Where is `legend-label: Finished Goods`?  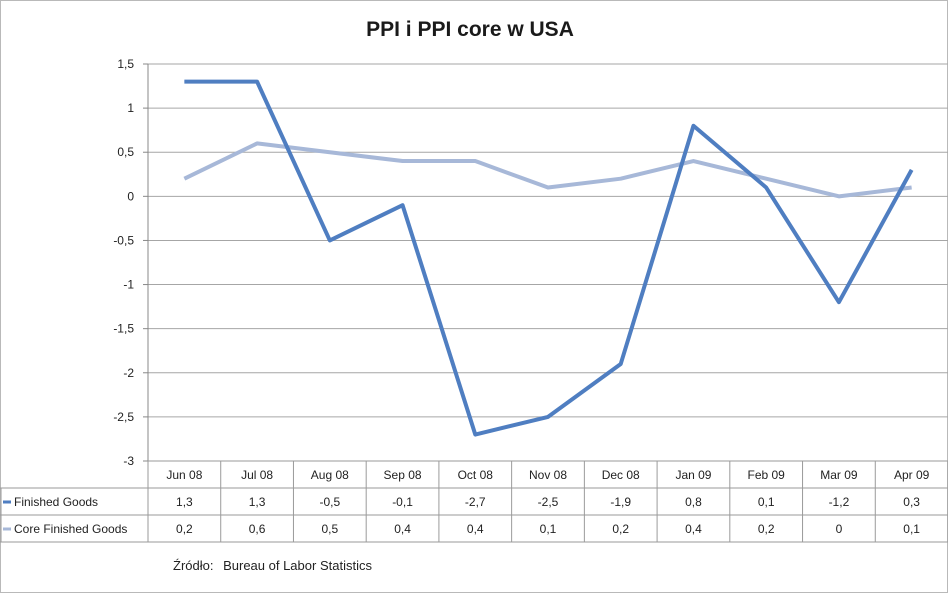 legend-label: Finished Goods is located at coordinates (56, 502).